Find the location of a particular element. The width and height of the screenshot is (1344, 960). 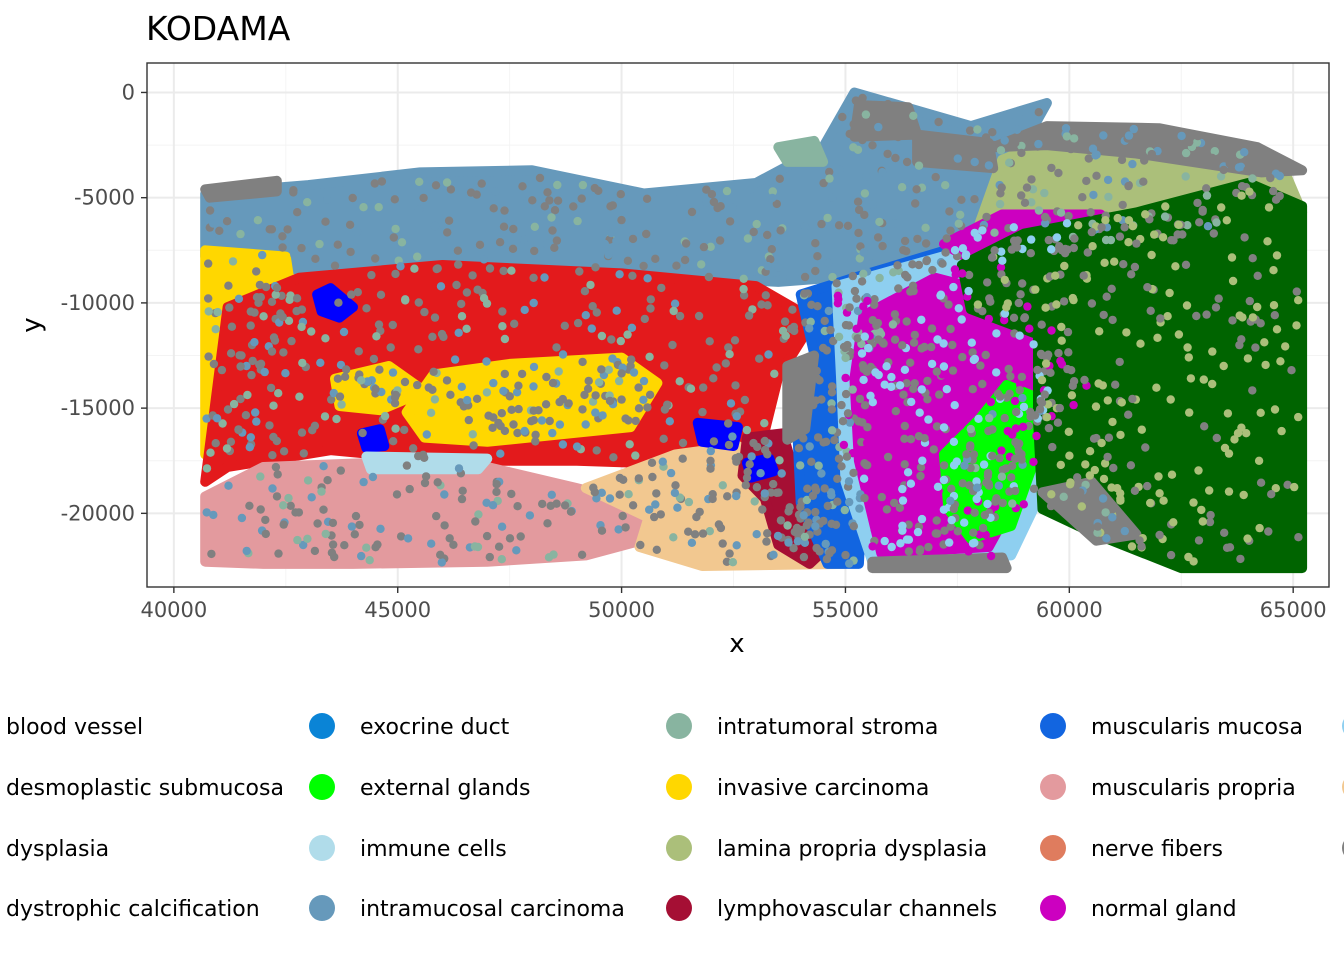

y-axis-title: y is located at coordinates (32, 324).